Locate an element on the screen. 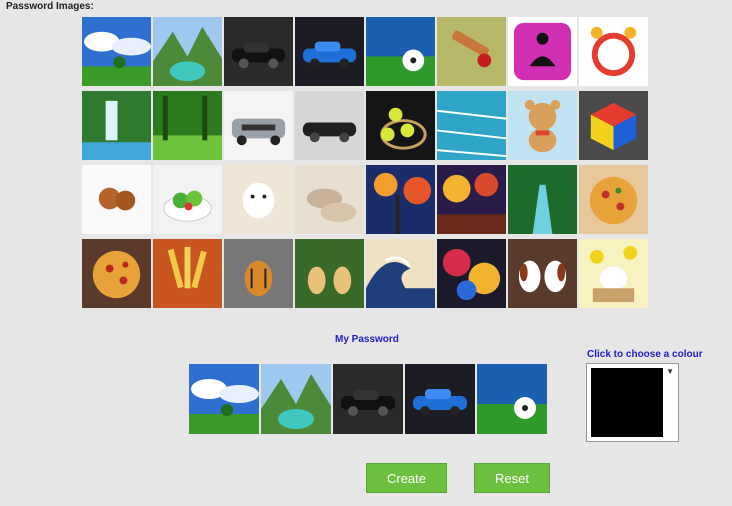 This screenshot has width=732, height=506. dropdown-arrow-icon: ▼ is located at coordinates (670, 371).